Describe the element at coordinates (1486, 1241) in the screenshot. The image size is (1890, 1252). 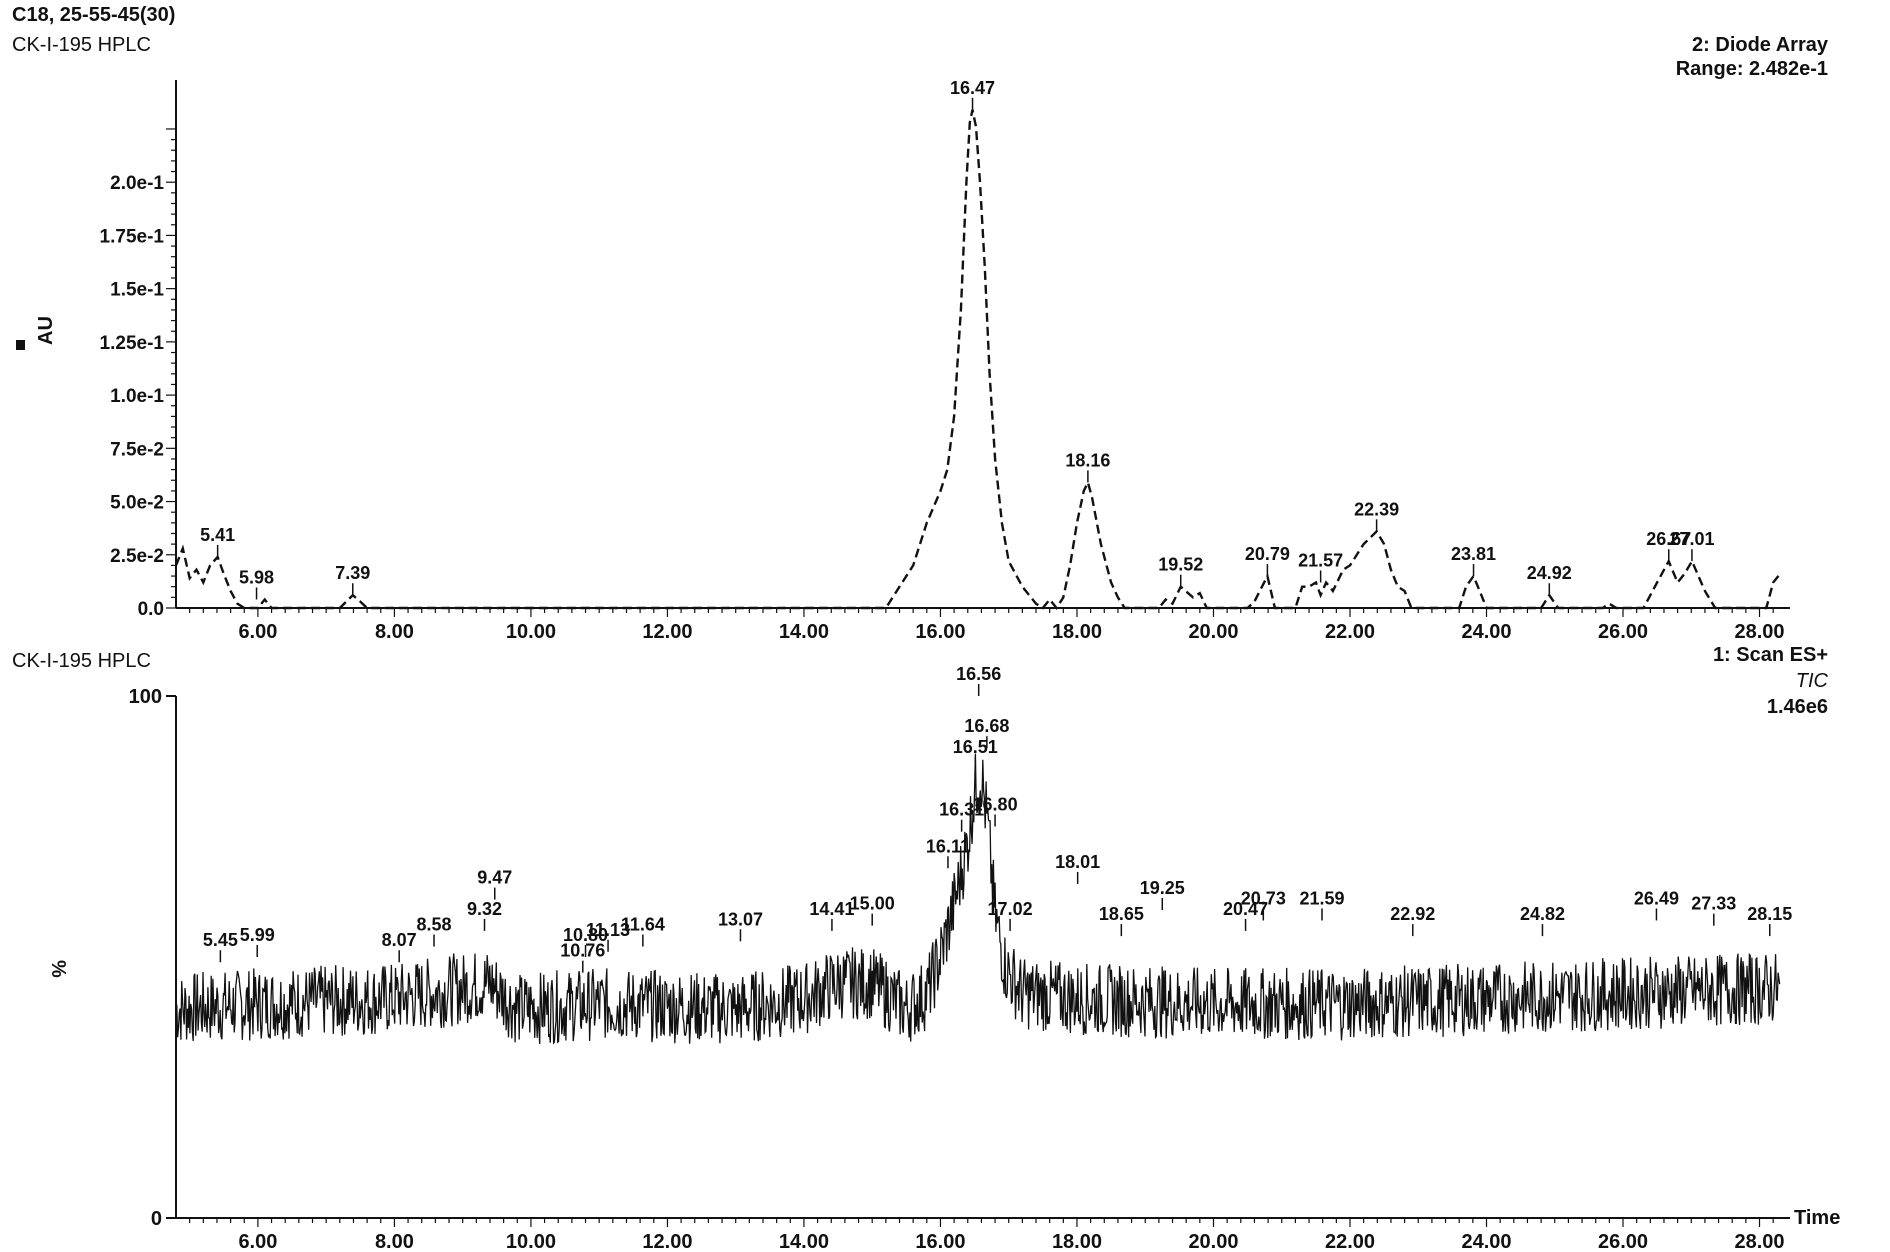
I see `x-tick-label-bottom: 24.00` at that location.